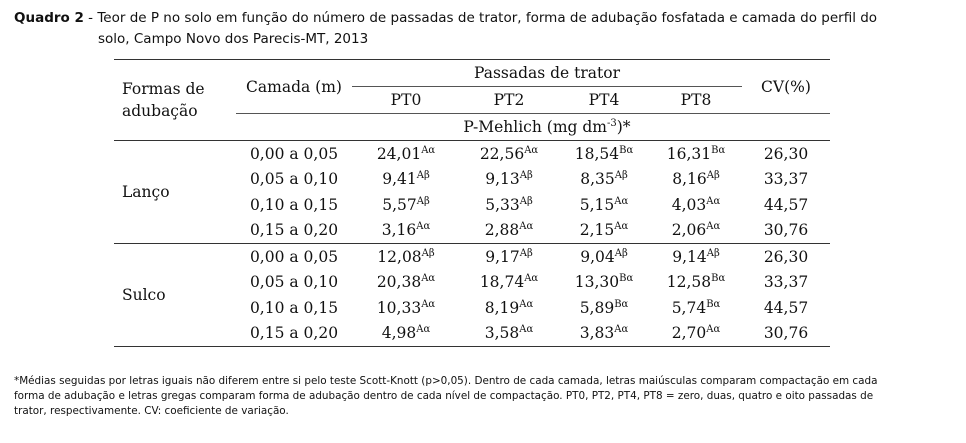 Image resolution: width=966 pixels, height=443 pixels. What do you see at coordinates (294, 86) in the screenshot?
I see `header-camada: Camada (m)` at bounding box center [294, 86].